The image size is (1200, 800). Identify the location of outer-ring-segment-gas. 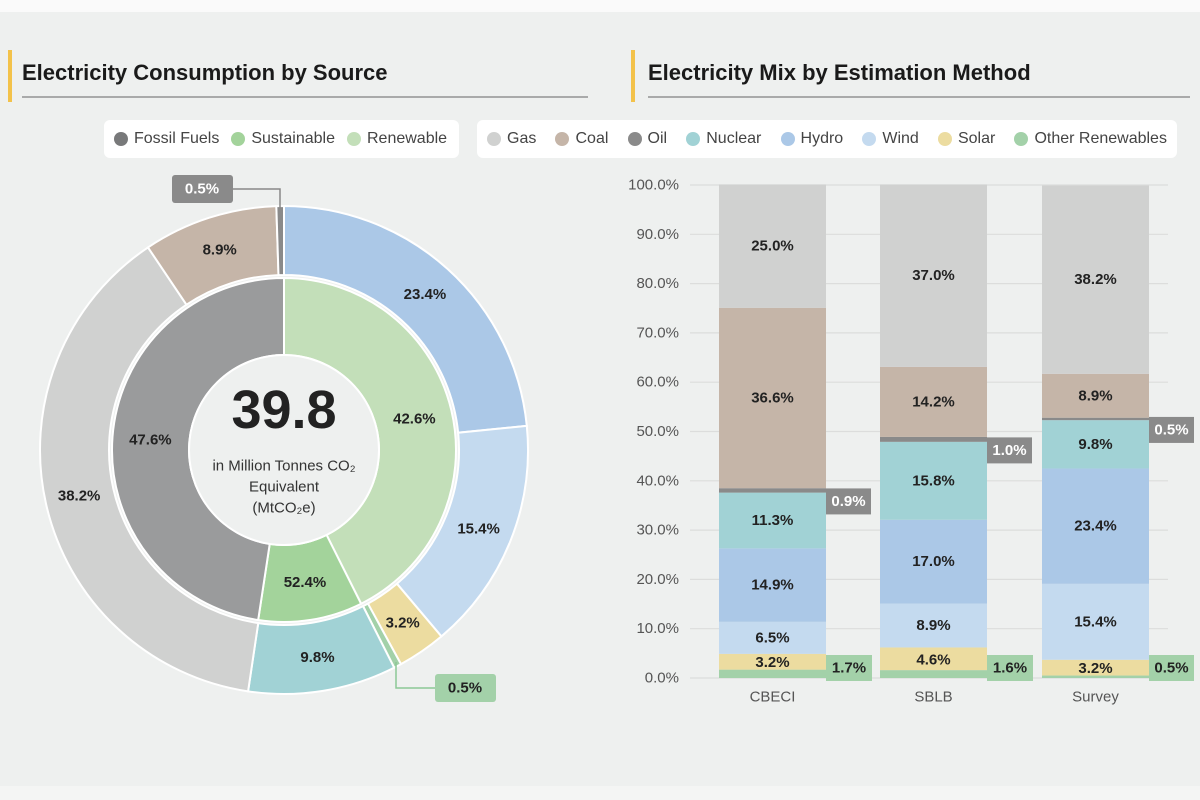
(149, 469).